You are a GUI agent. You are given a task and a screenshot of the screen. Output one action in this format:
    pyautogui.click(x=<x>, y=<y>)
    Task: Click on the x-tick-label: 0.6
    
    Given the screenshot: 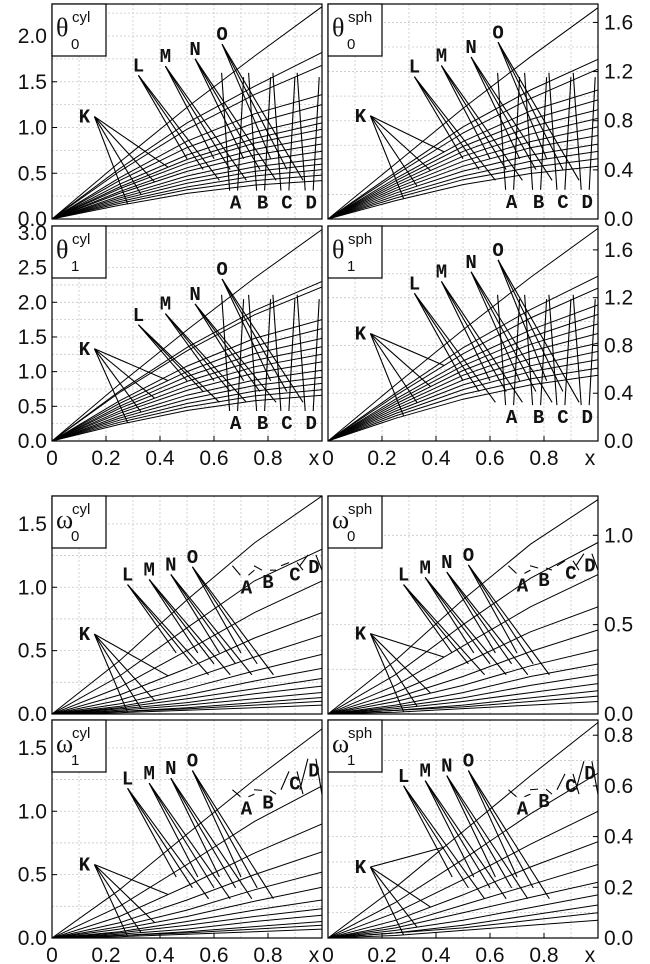 What is the action you would take?
    pyautogui.click(x=213, y=954)
    